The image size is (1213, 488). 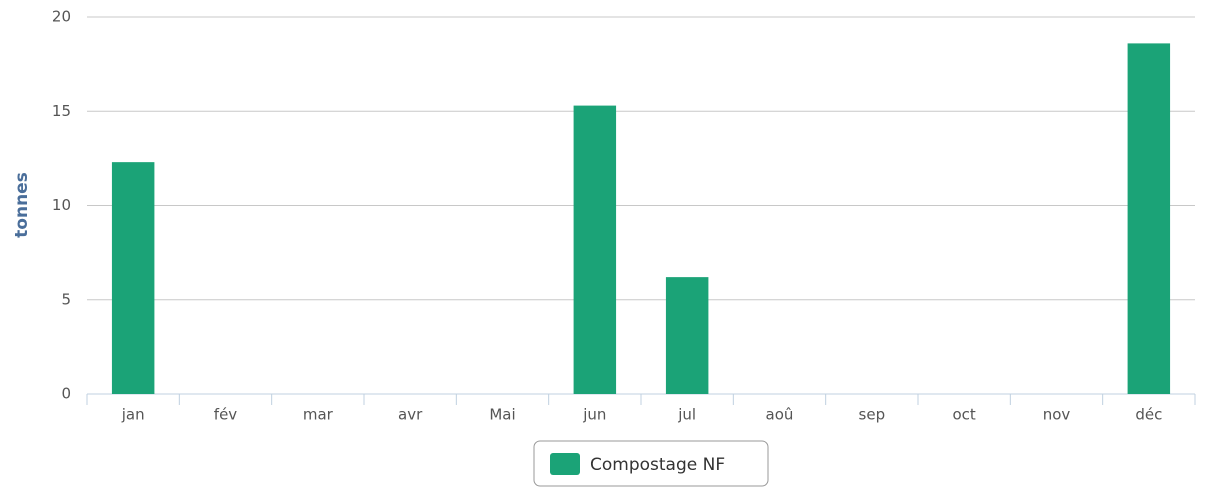 What do you see at coordinates (318, 415) in the screenshot?
I see `x-tick-label: mar` at bounding box center [318, 415].